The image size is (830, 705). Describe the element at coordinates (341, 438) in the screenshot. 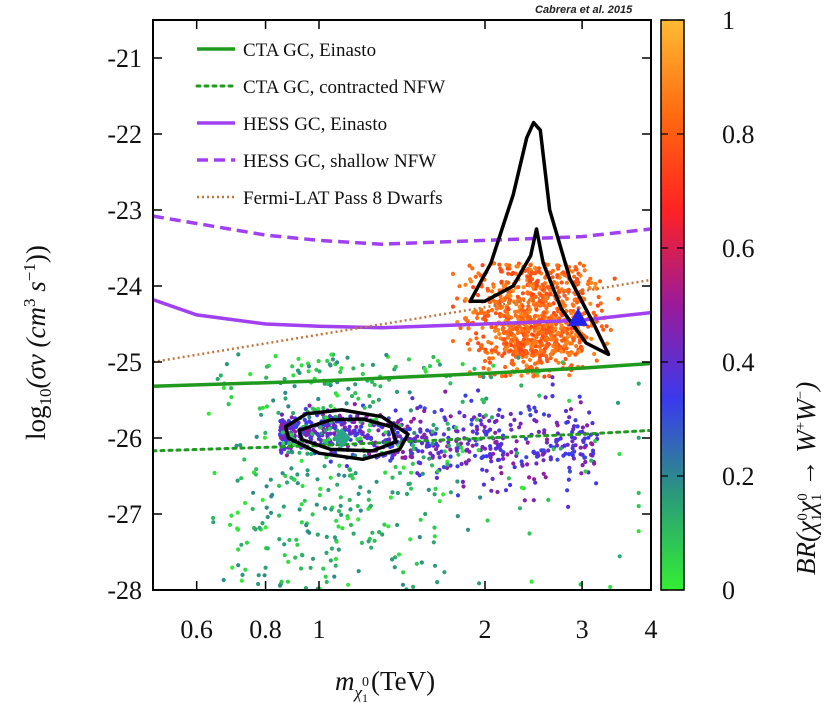

I see `best-fit-low` at that location.